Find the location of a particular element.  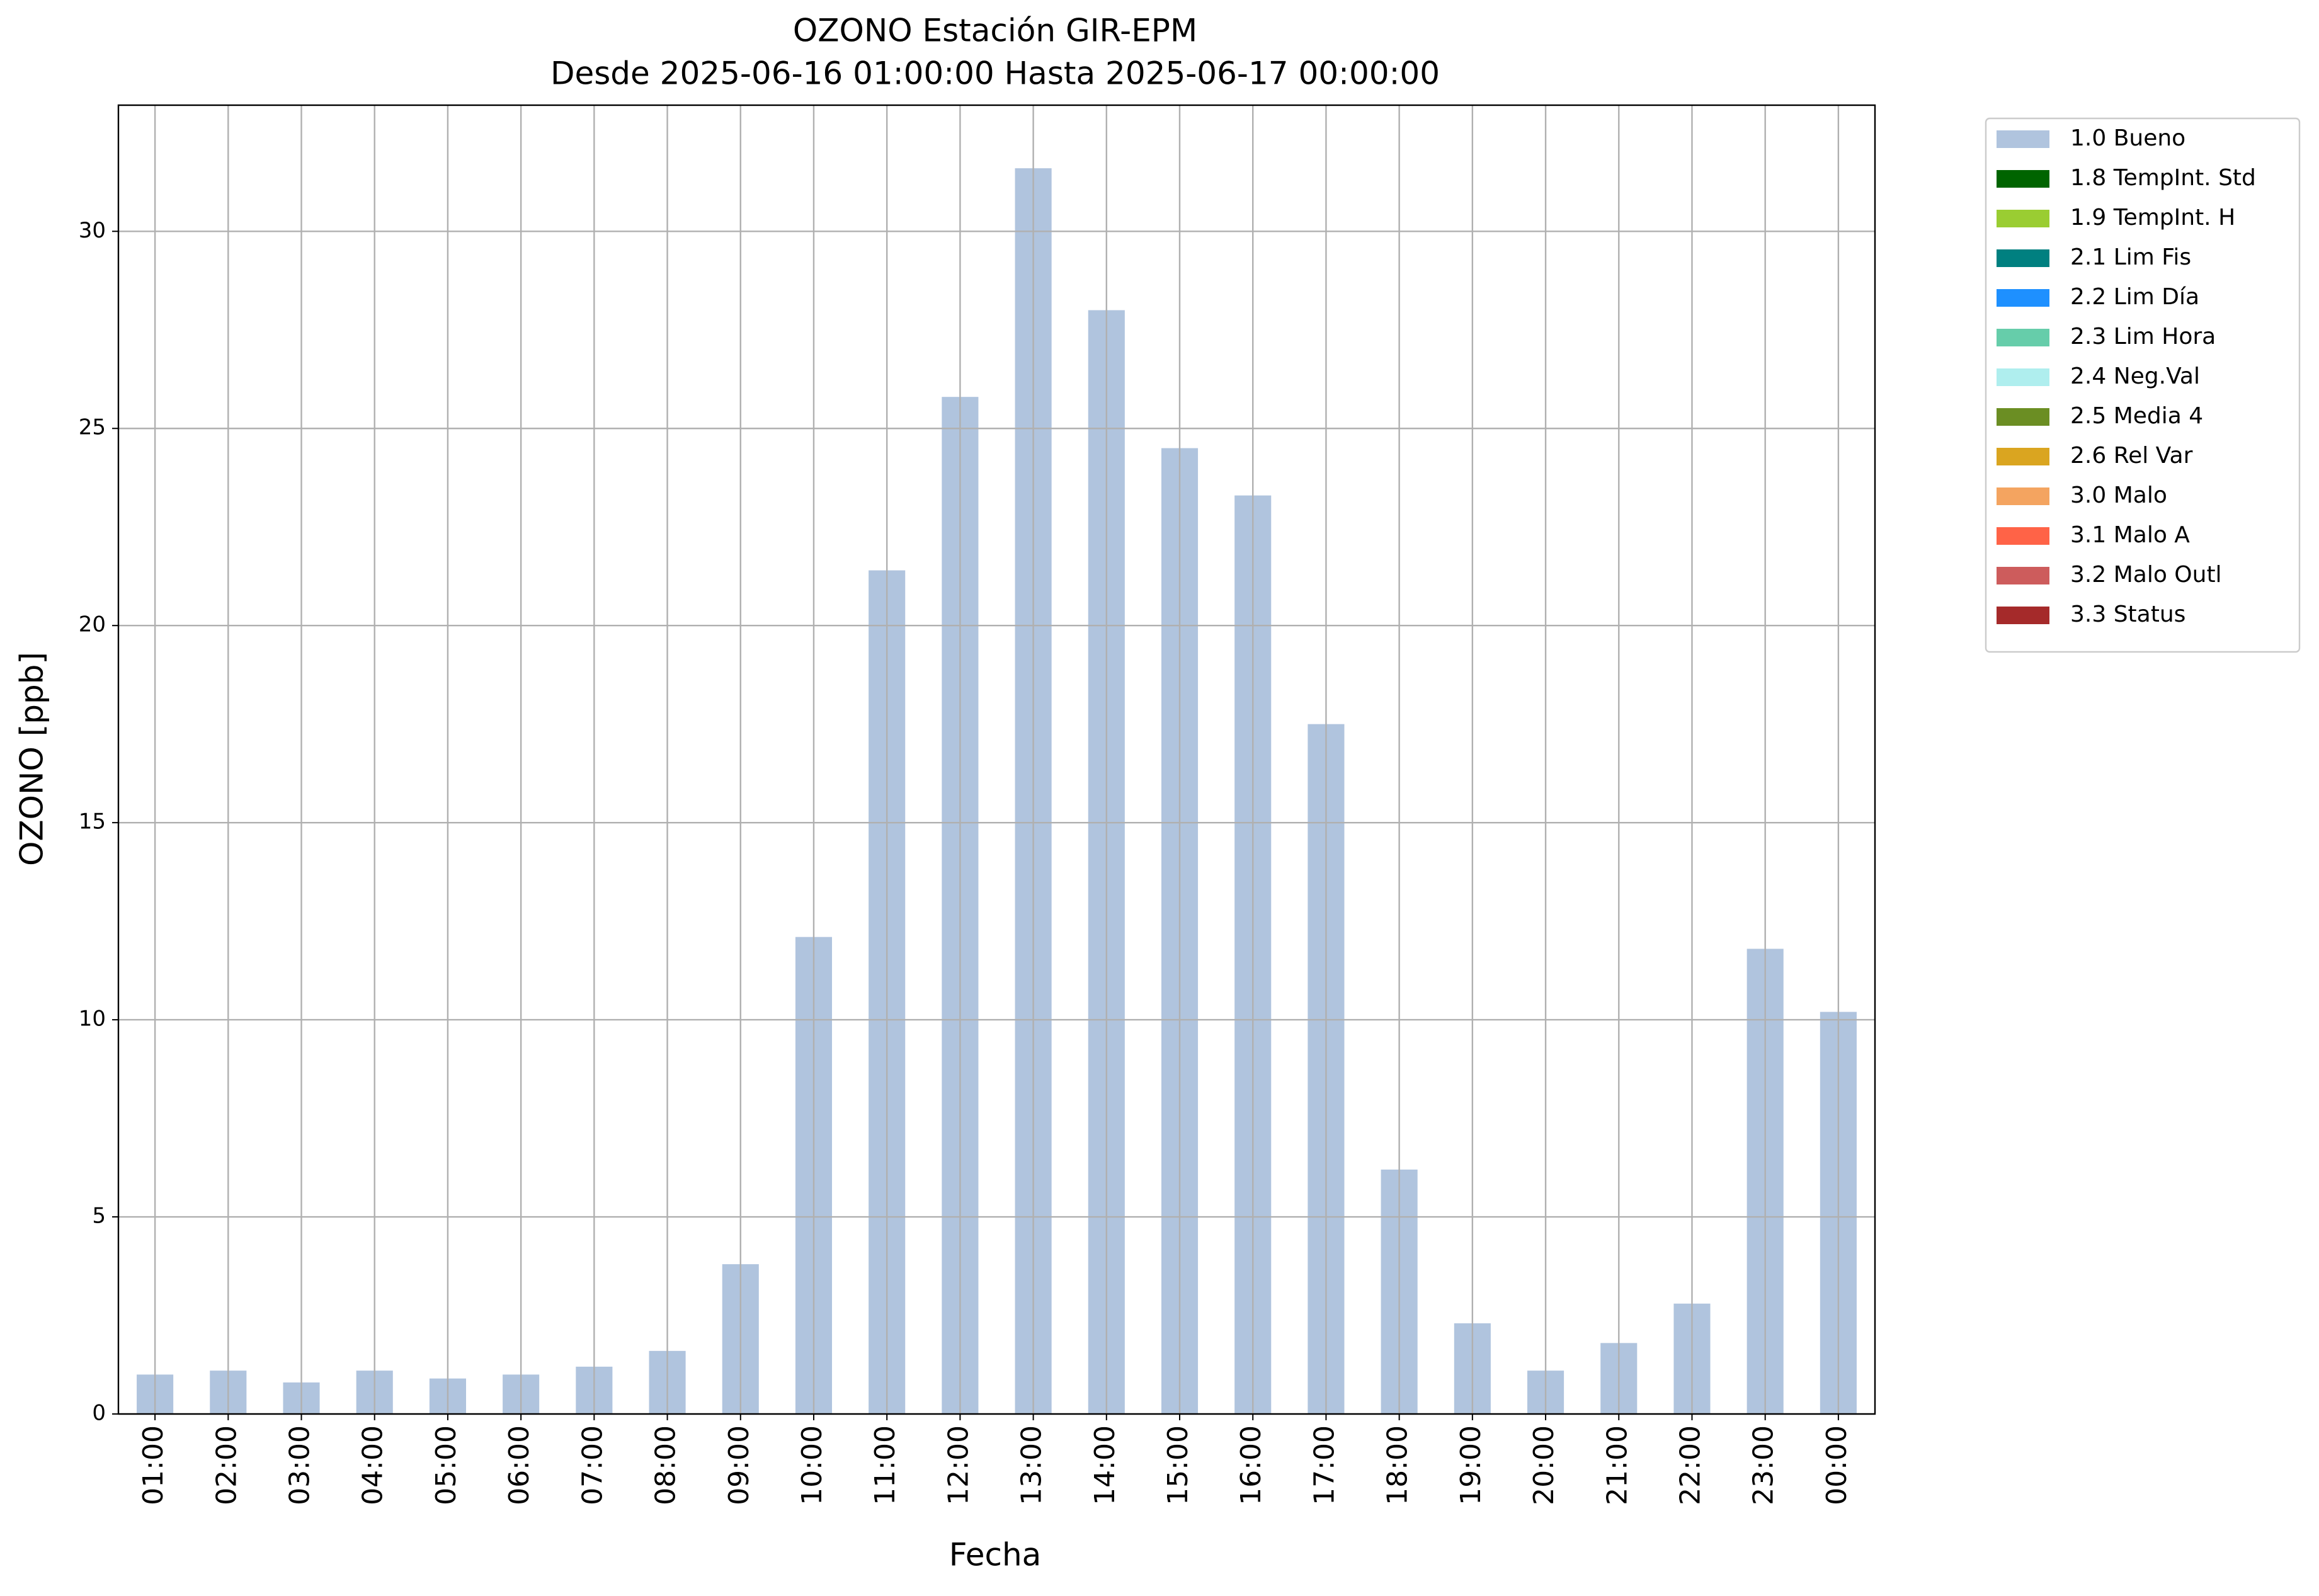

x-tick-label: 01:00 is located at coordinates (153, 1465).